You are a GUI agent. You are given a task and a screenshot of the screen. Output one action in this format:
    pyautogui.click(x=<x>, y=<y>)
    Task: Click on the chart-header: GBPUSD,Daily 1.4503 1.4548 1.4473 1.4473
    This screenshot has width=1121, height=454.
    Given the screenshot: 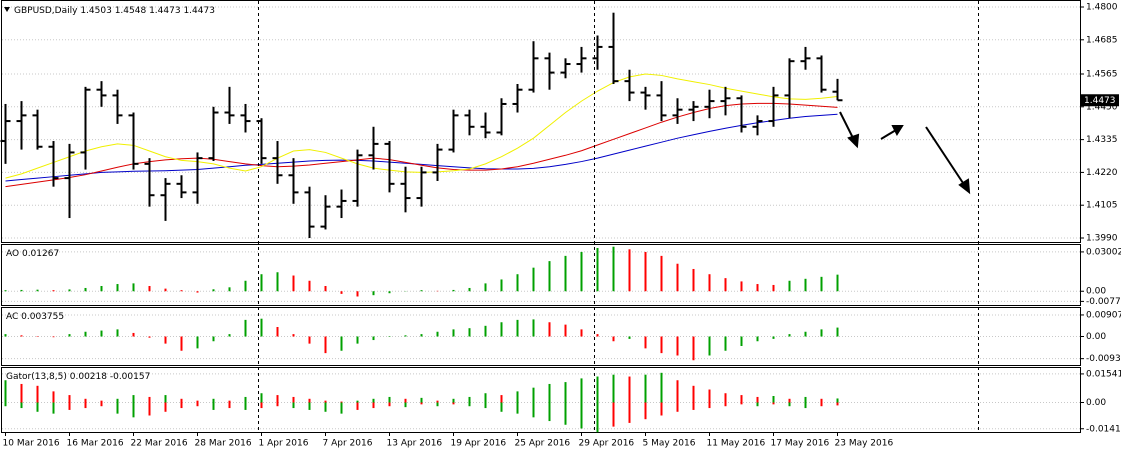 What is the action you would take?
    pyautogui.click(x=114, y=11)
    